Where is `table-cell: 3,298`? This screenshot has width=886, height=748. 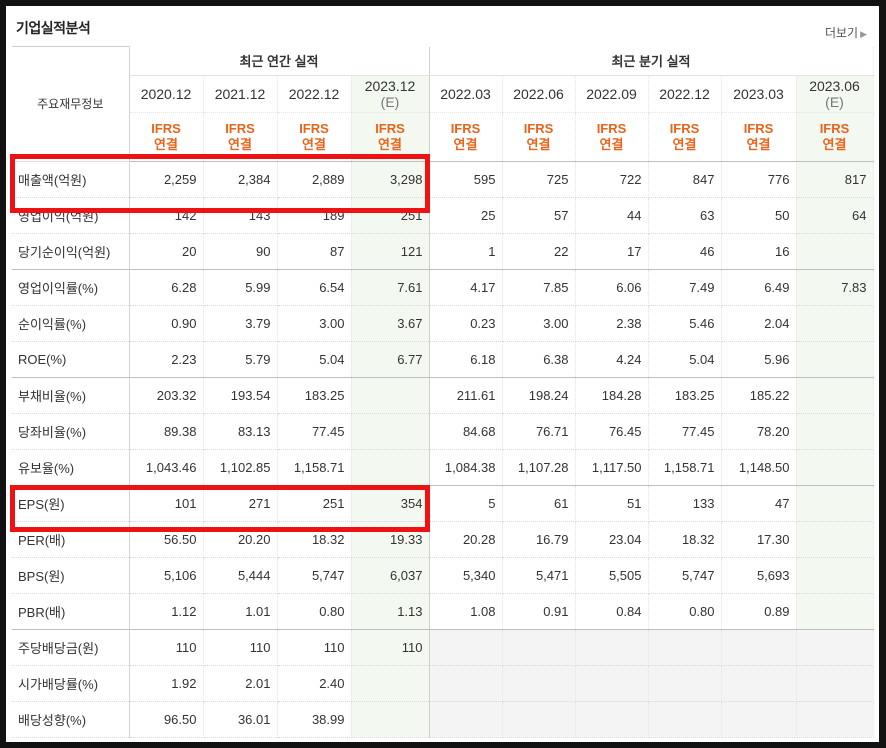
table-cell: 3,298 is located at coordinates (390, 179).